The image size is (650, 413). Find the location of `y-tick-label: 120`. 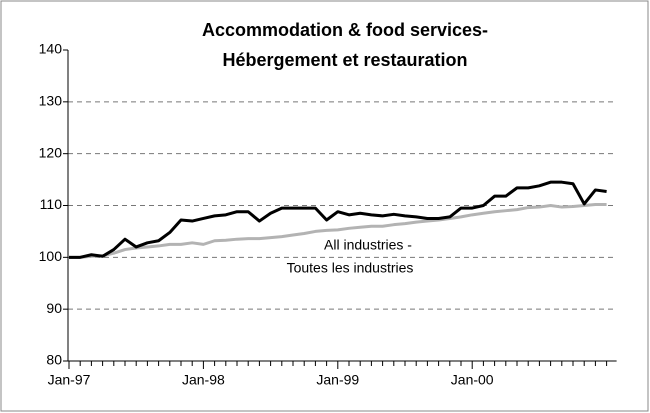

y-tick-label: 120 is located at coordinates (51, 152).